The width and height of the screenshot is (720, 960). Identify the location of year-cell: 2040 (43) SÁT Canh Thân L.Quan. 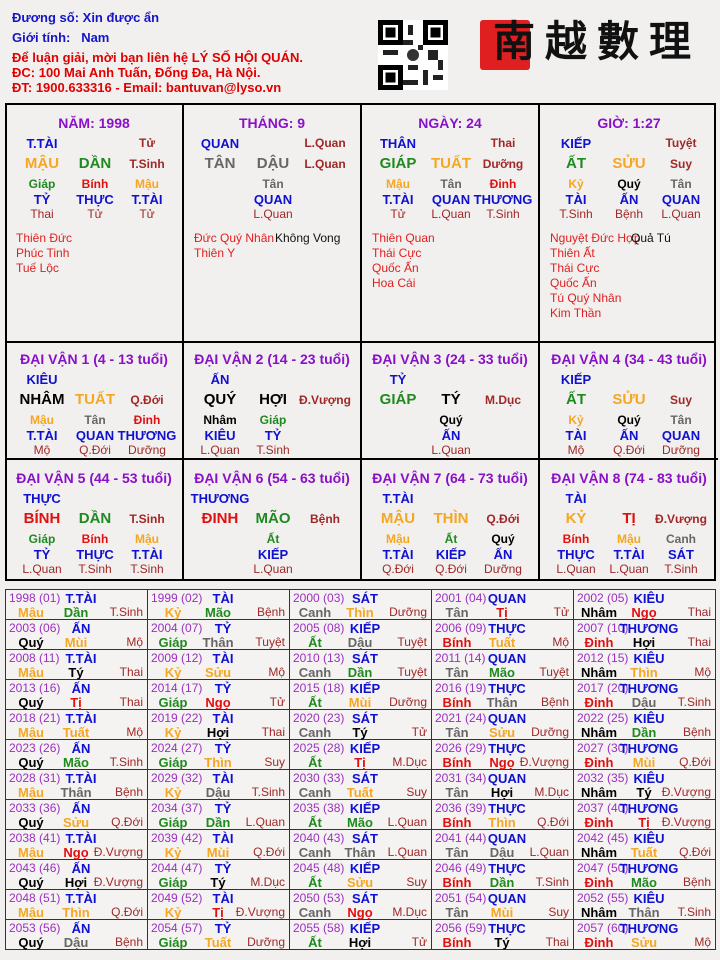
(360, 844).